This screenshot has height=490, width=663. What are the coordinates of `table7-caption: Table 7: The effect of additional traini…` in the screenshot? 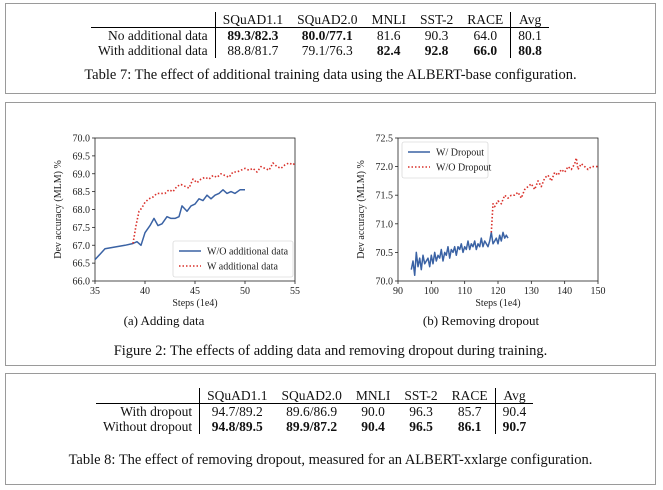 It's located at (330, 75).